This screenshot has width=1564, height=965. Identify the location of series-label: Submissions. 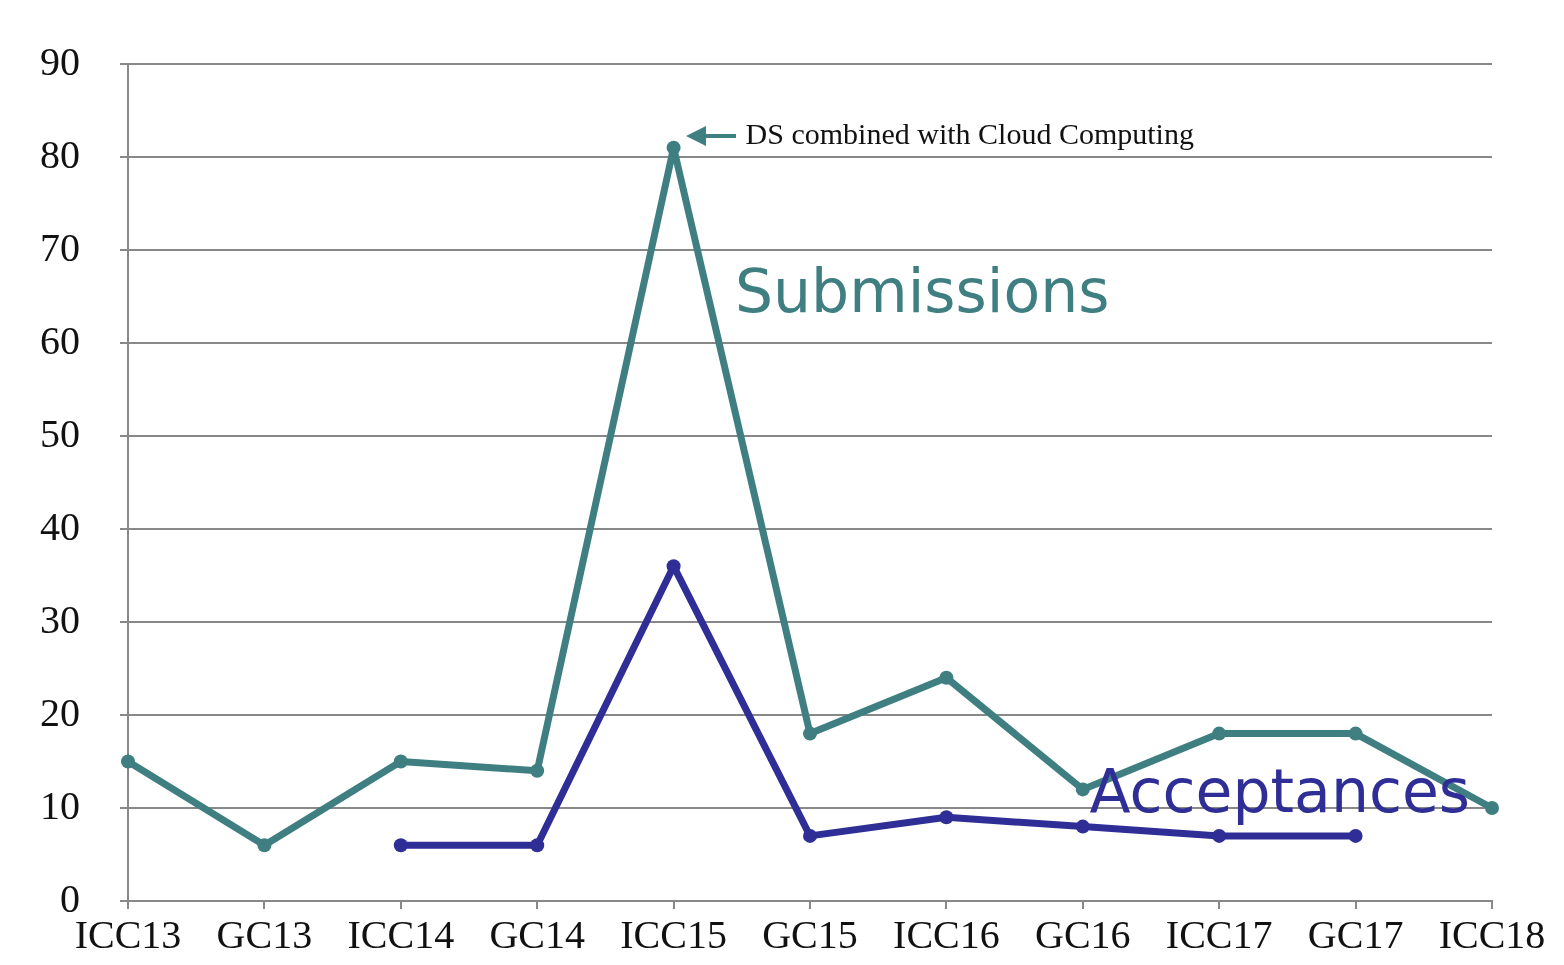
(922, 291).